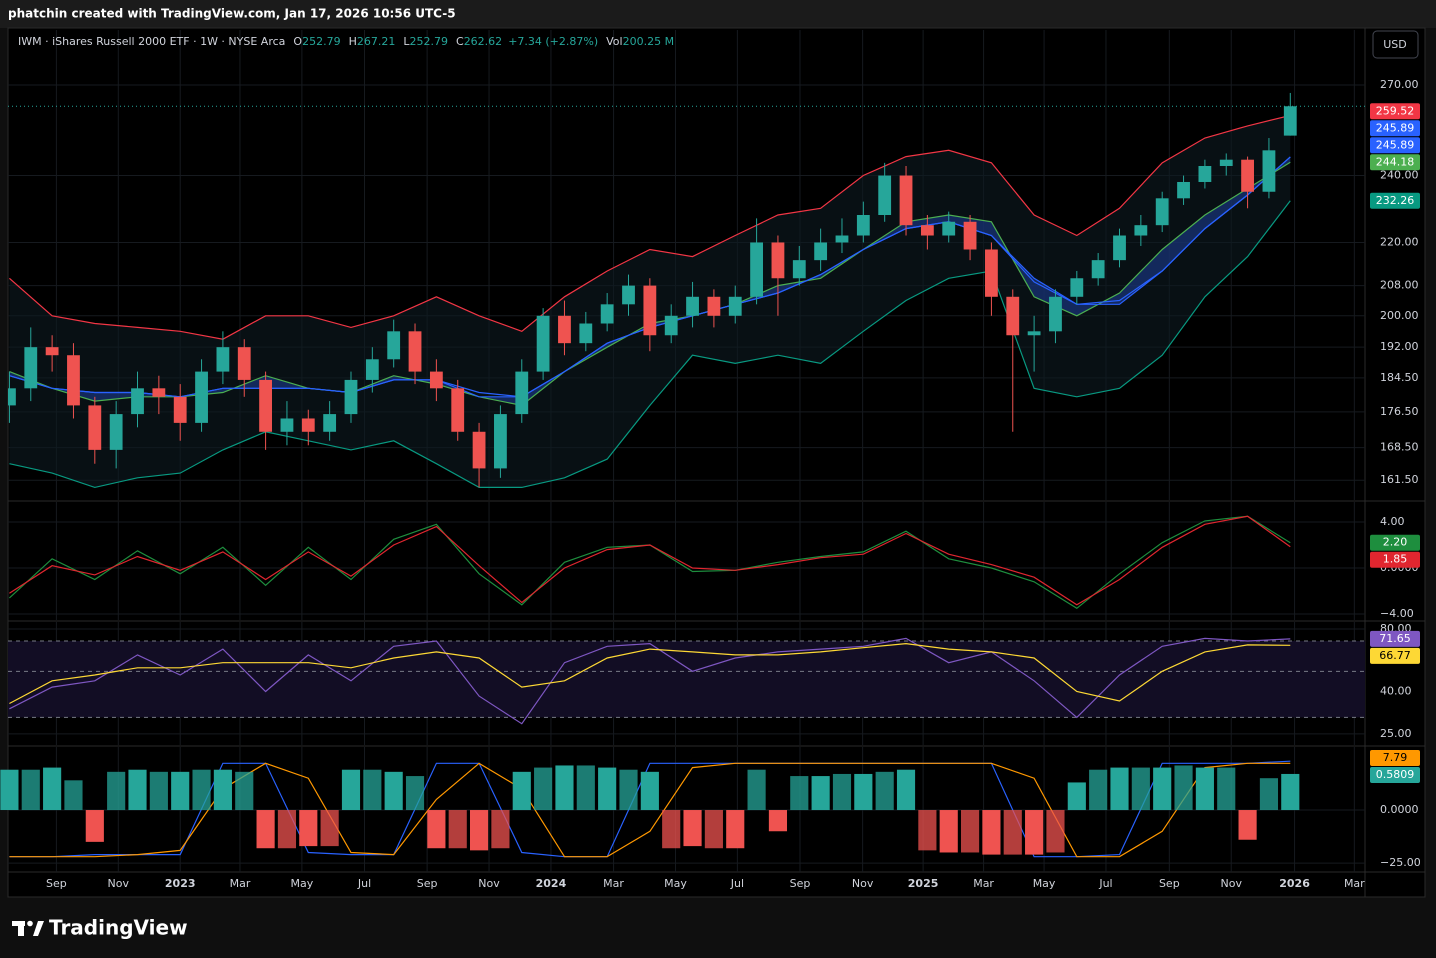 The width and height of the screenshot is (1436, 958). I want to click on value-label: 7.79, so click(1395, 757).